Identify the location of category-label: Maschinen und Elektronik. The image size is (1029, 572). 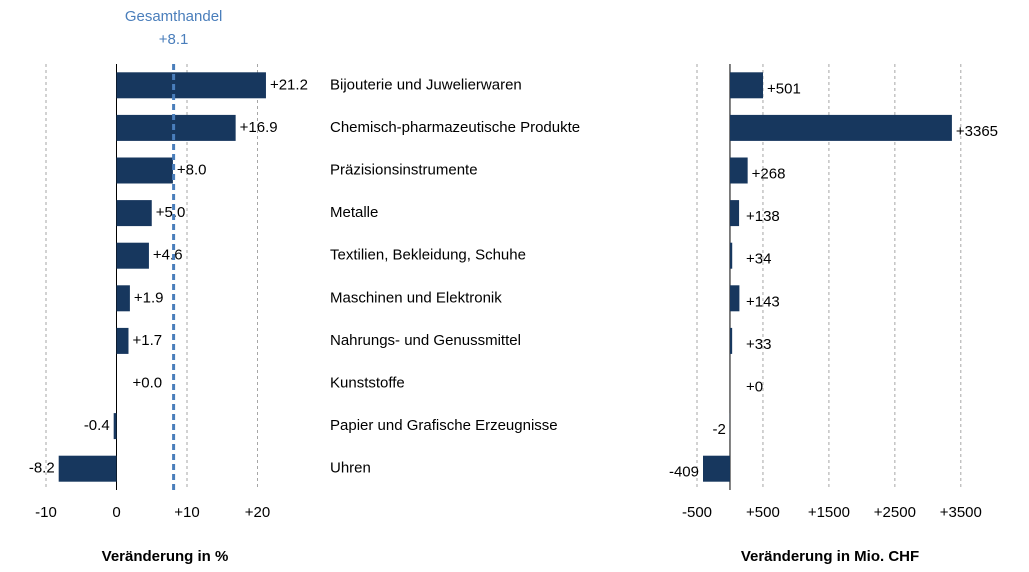
(416, 297).